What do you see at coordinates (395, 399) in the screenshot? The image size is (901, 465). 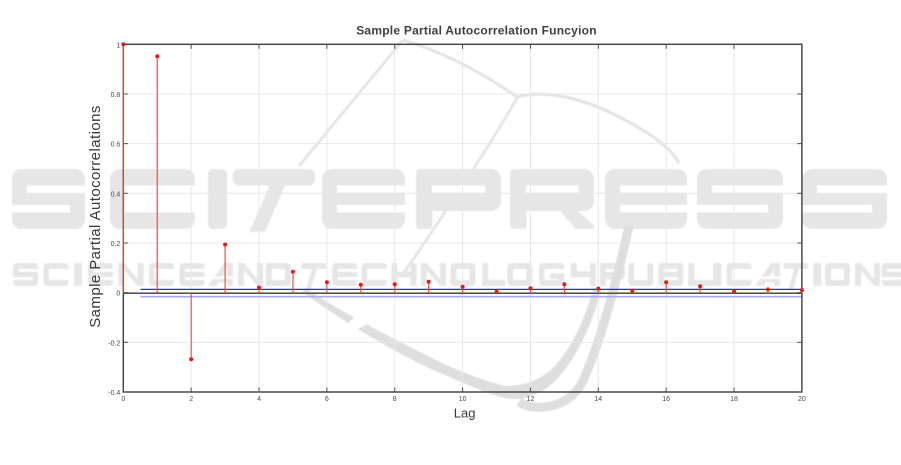 I see `svg-text: 8` at bounding box center [395, 399].